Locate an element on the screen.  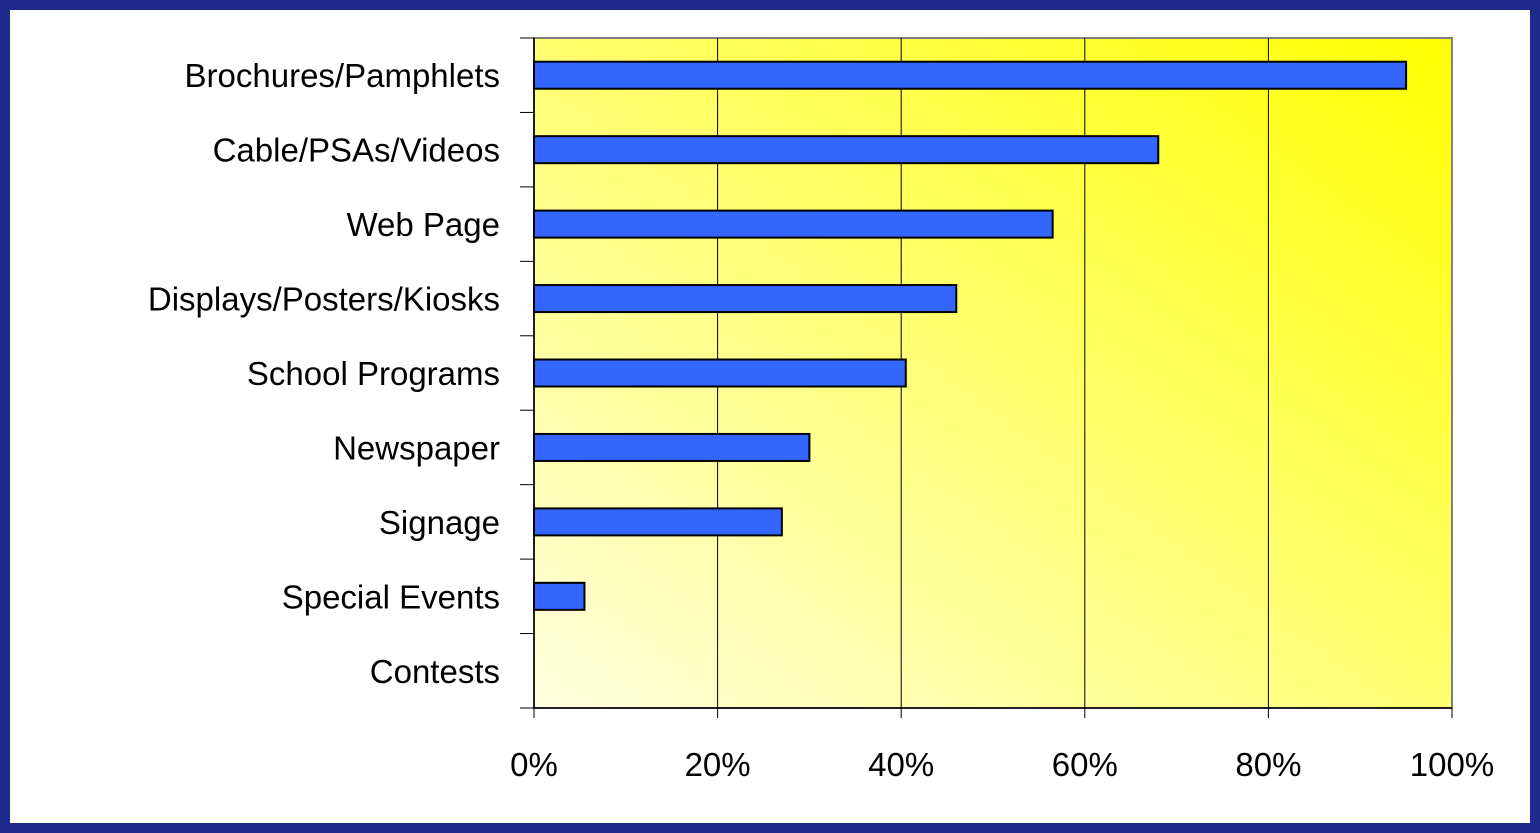
category-label: Contests is located at coordinates (435, 671).